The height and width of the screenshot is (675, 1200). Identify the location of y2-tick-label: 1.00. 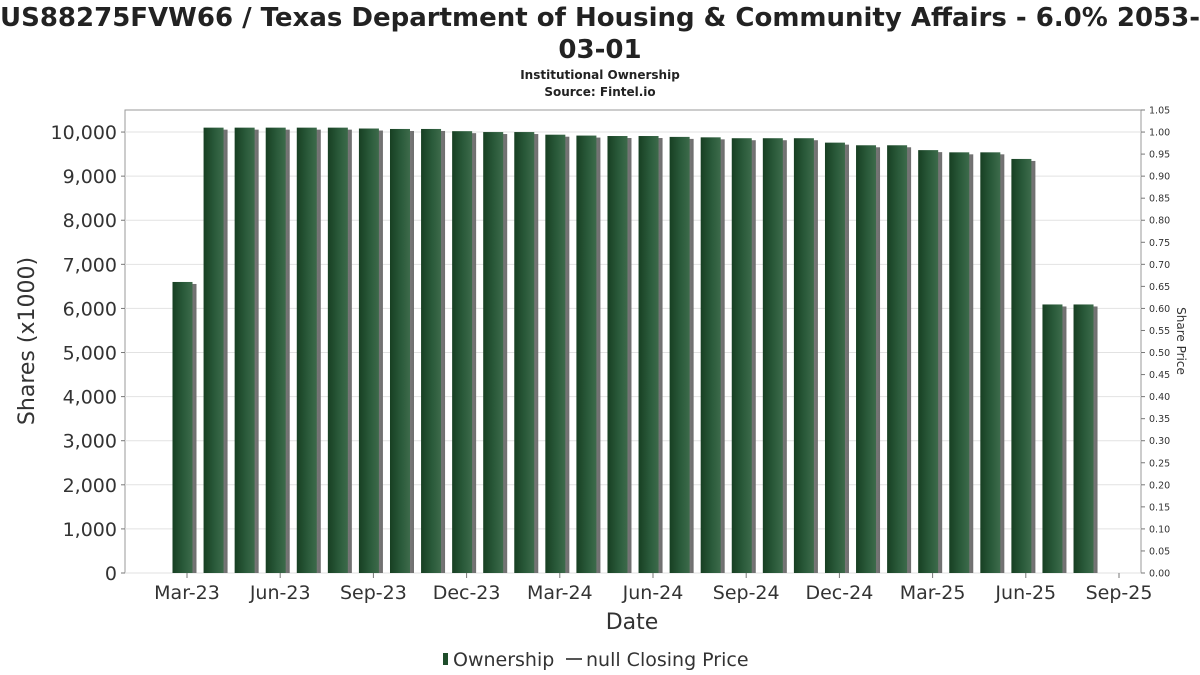
(1159, 133).